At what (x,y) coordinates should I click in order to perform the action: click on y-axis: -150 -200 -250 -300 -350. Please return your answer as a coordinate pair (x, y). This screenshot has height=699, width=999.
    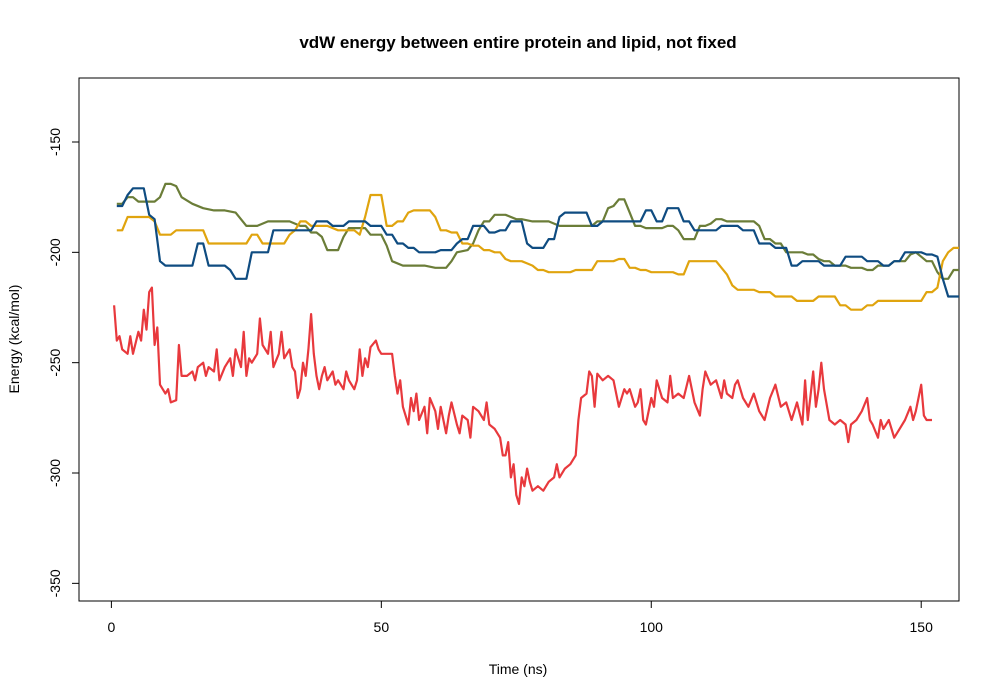
    Looking at the image, I should click on (63, 362).